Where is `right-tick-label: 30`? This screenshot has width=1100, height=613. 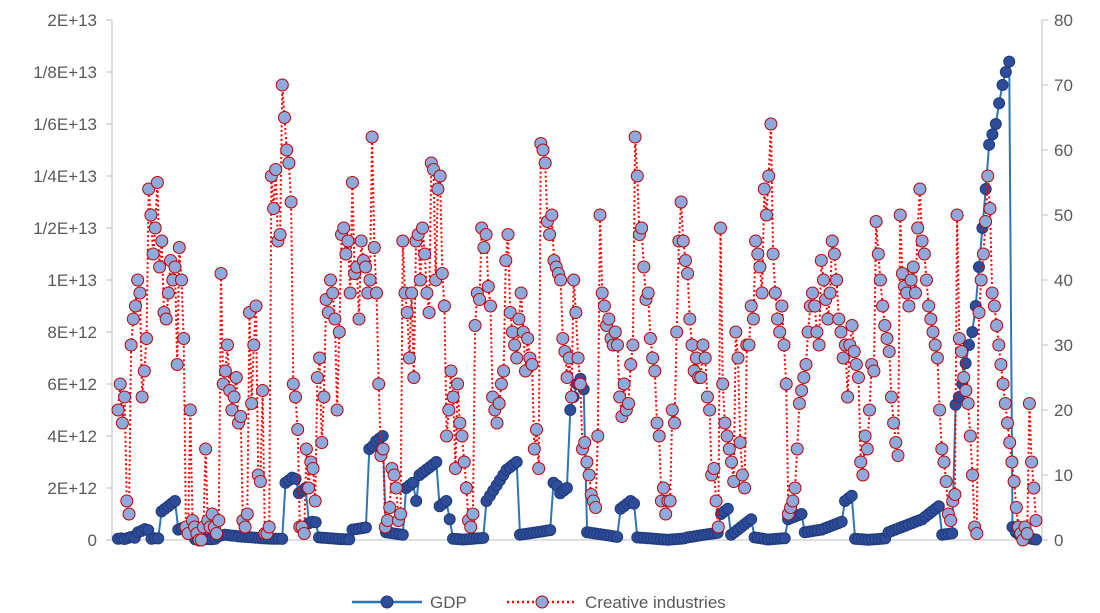 right-tick-label: 30 is located at coordinates (1063, 345).